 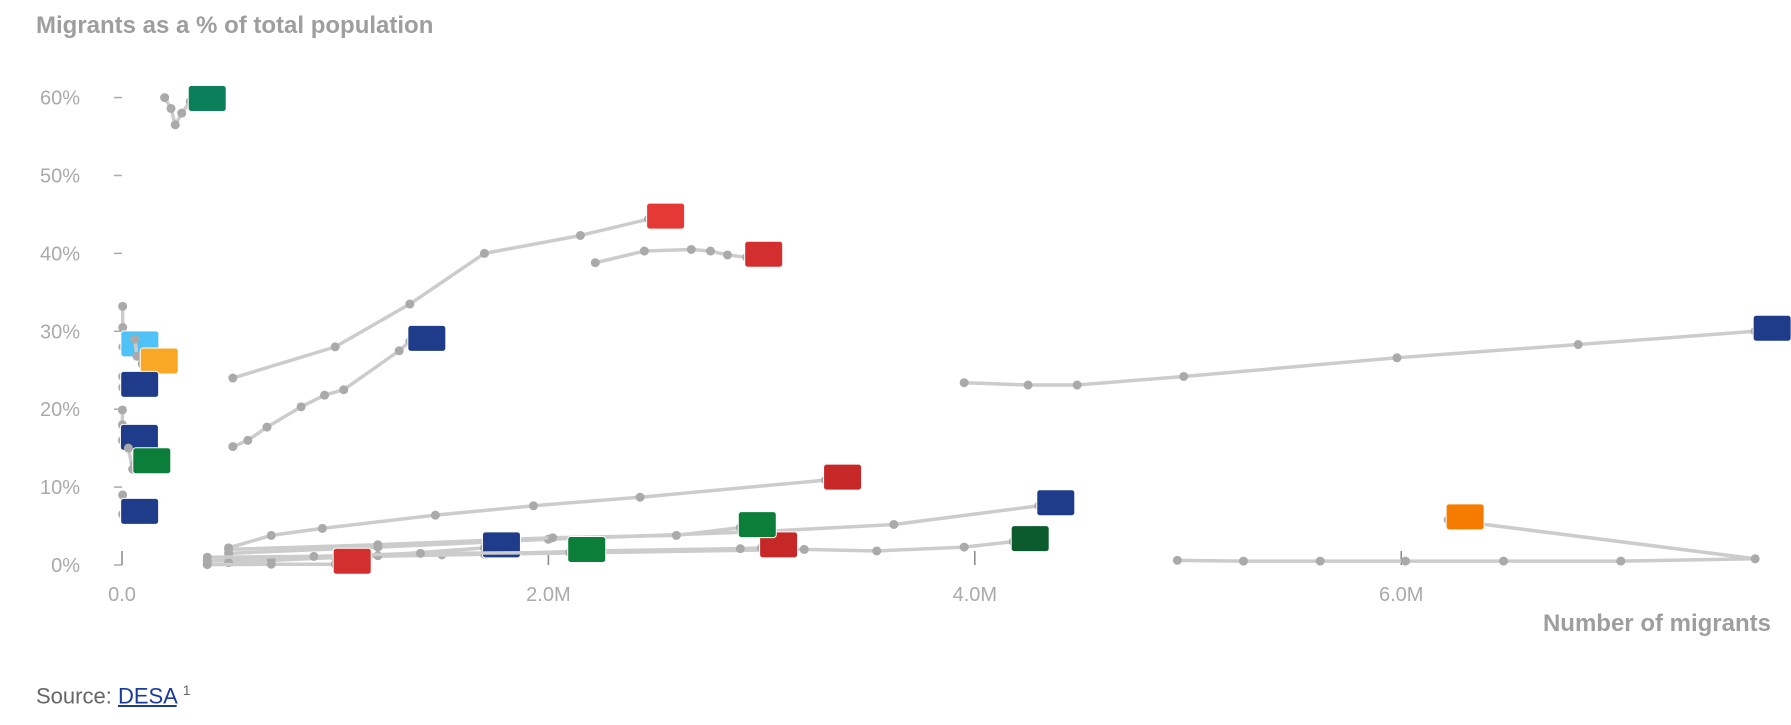 I want to click on data-point-thailand, so click(x=894, y=524).